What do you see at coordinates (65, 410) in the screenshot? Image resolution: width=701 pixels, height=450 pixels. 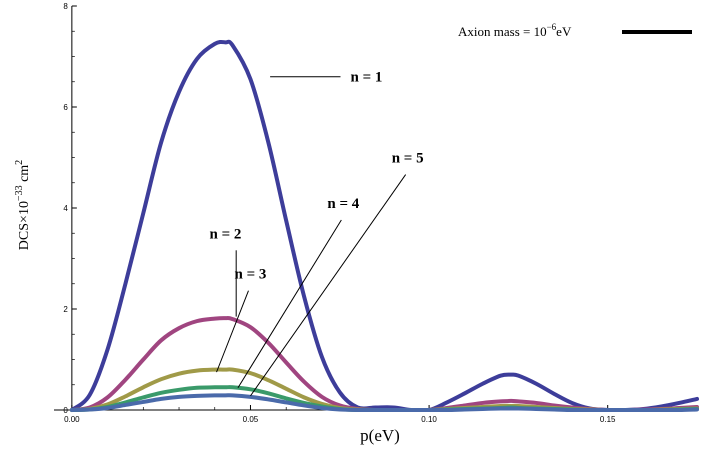 I see `y-tick-label: 0` at bounding box center [65, 410].